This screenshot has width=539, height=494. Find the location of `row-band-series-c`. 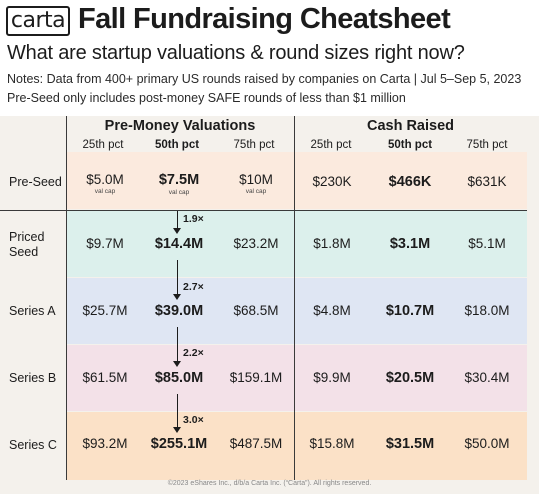

row-band-series-c is located at coordinates (296, 446).